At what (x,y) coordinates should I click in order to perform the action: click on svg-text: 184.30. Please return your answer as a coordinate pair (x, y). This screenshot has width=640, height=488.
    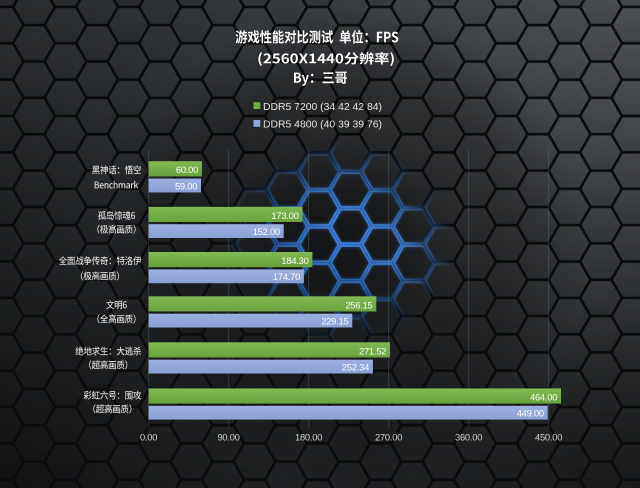
    Looking at the image, I should click on (294, 260).